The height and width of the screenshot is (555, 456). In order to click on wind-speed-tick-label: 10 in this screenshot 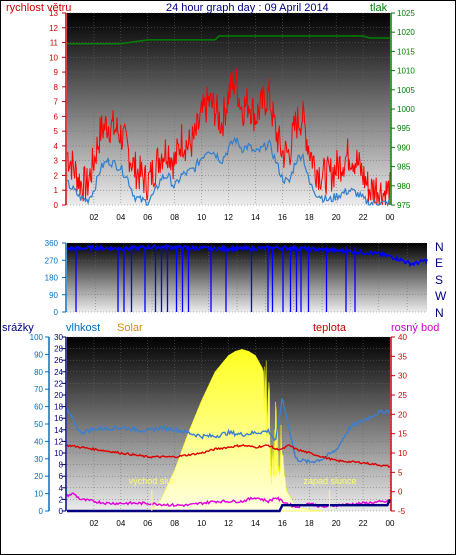, I will do `click(53, 57)`.